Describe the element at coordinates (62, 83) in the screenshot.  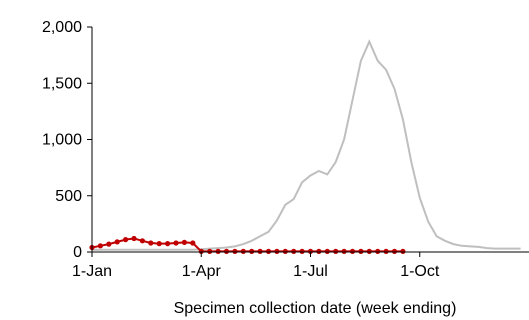
I see `y-tick-label: 1,500` at that location.